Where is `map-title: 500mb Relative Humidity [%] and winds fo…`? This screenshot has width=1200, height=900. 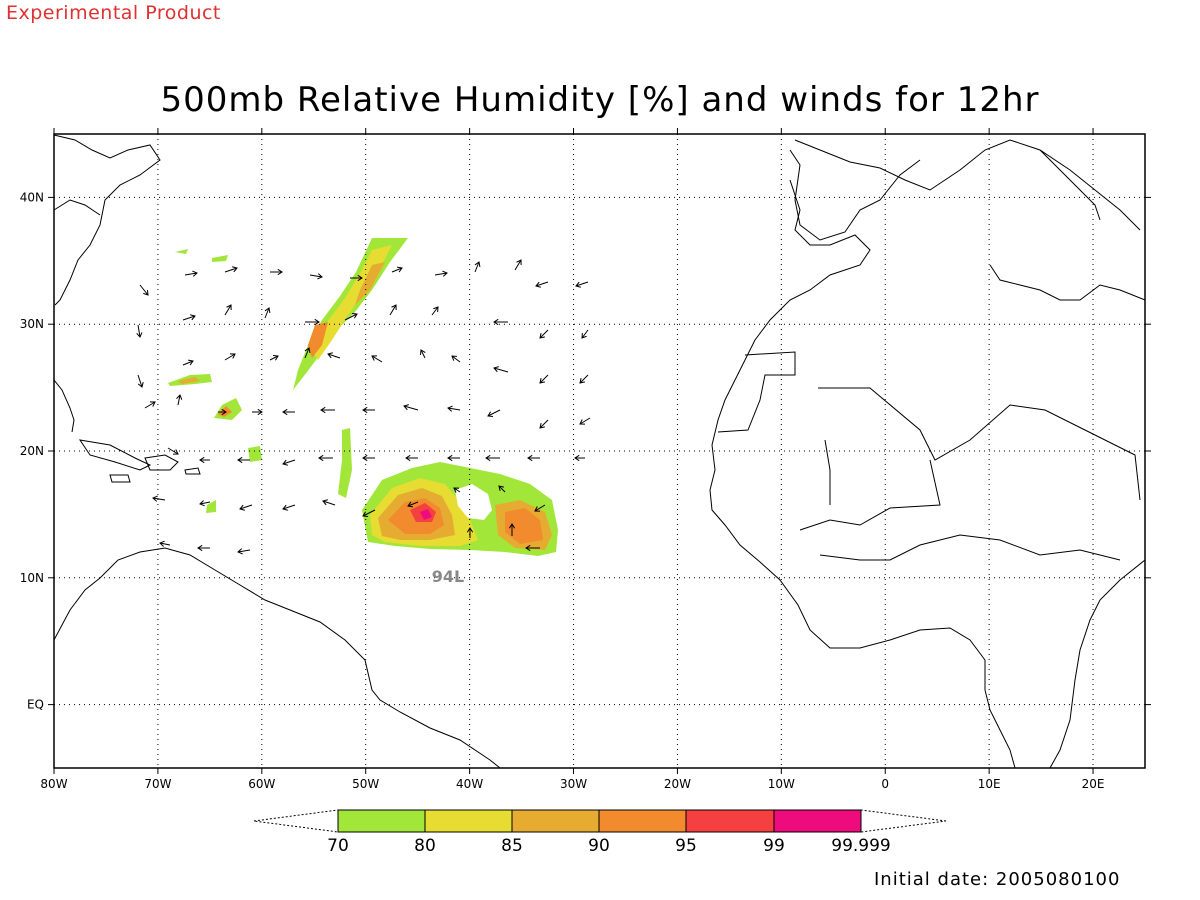
map-title: 500mb Relative Humidity [%] and winds fo… is located at coordinates (600, 100).